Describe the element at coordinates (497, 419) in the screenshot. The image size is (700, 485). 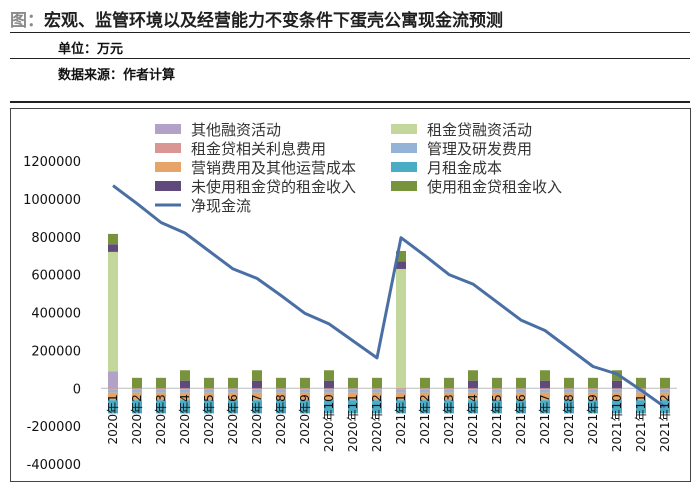
I see `x-tick-label: 2021年5` at that location.